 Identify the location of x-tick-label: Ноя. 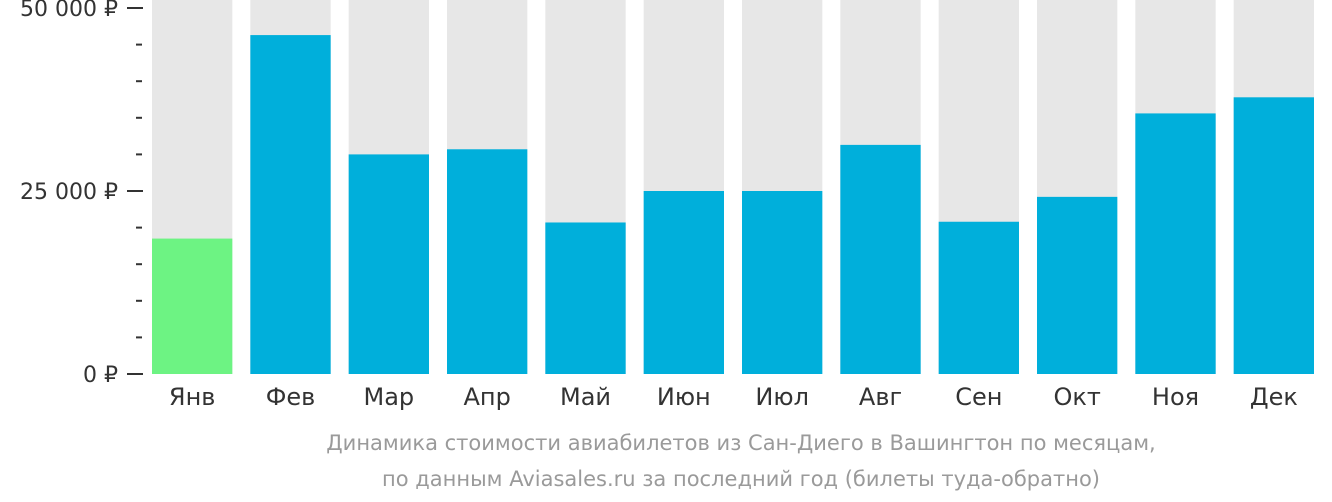
(1175, 397).